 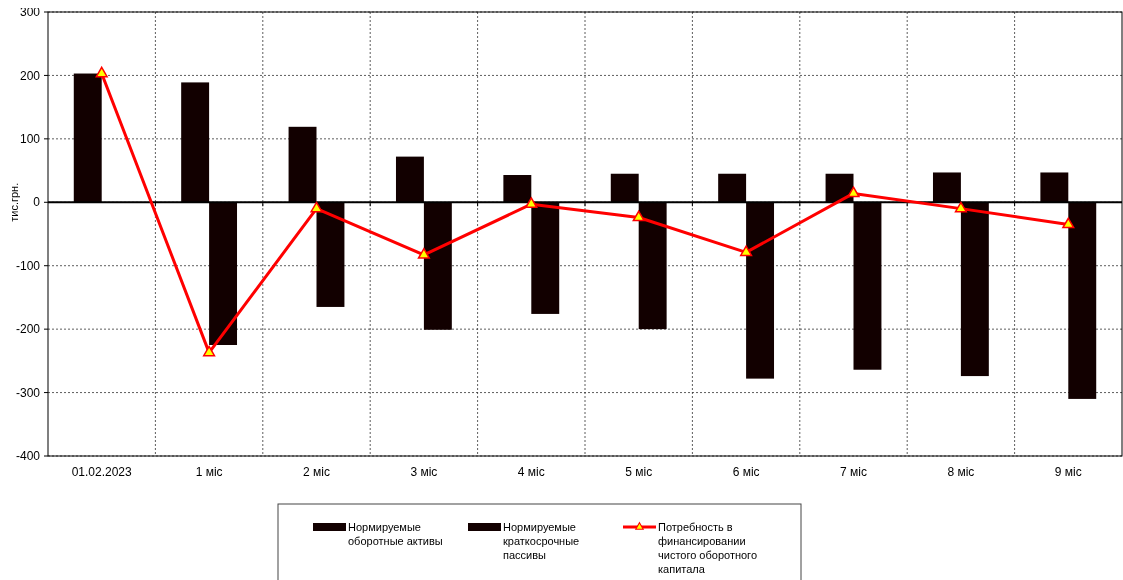 What do you see at coordinates (28, 456) in the screenshot?
I see `y-tick-label: -400` at bounding box center [28, 456].